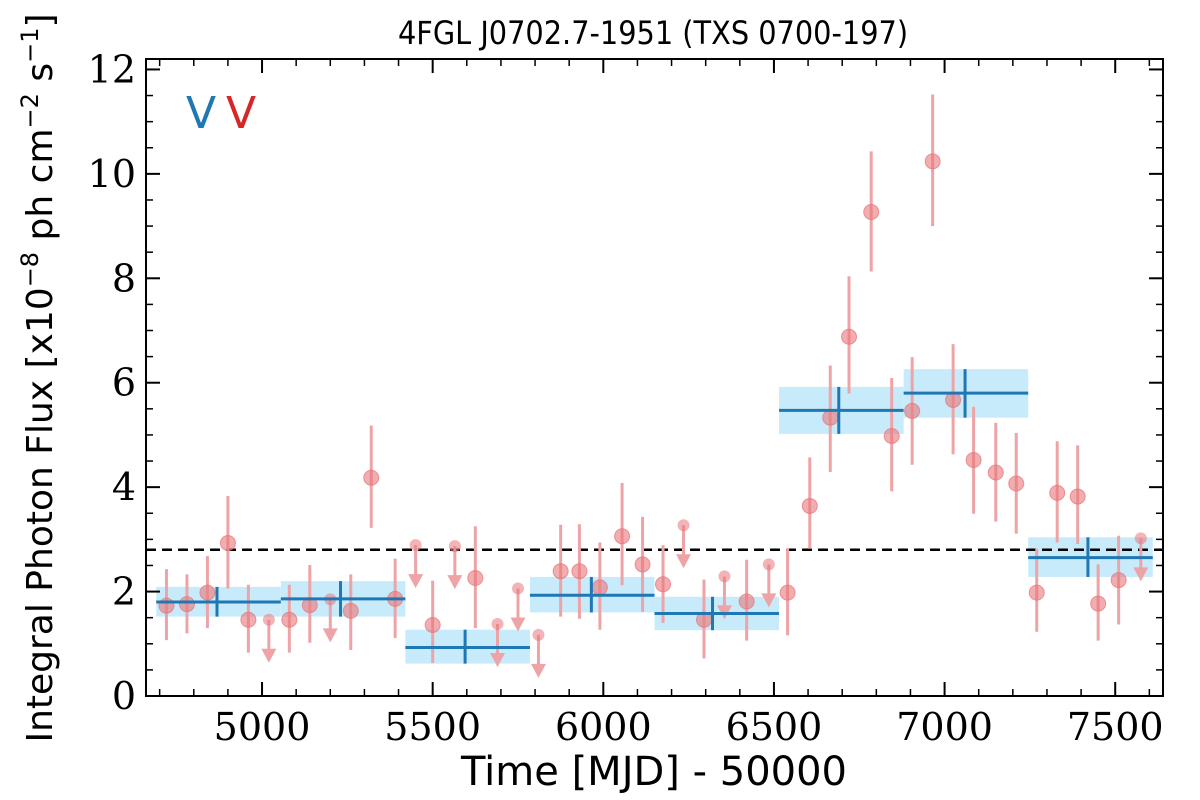  I want to click on x-tick-label: 6500, so click(774, 727).